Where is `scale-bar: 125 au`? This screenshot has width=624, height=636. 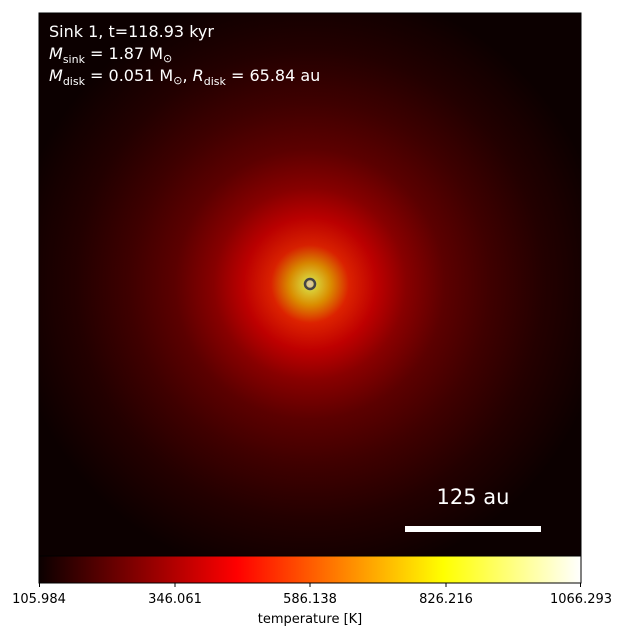 scale-bar: 125 au is located at coordinates (473, 508).